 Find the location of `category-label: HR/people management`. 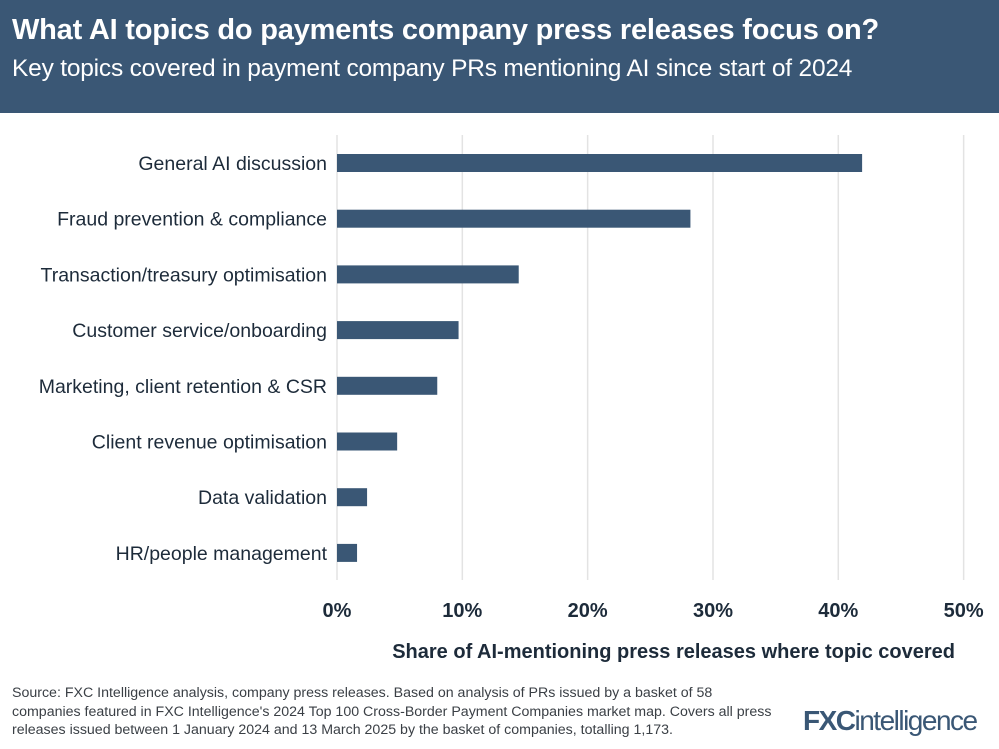

category-label: HR/people management is located at coordinates (222, 554).